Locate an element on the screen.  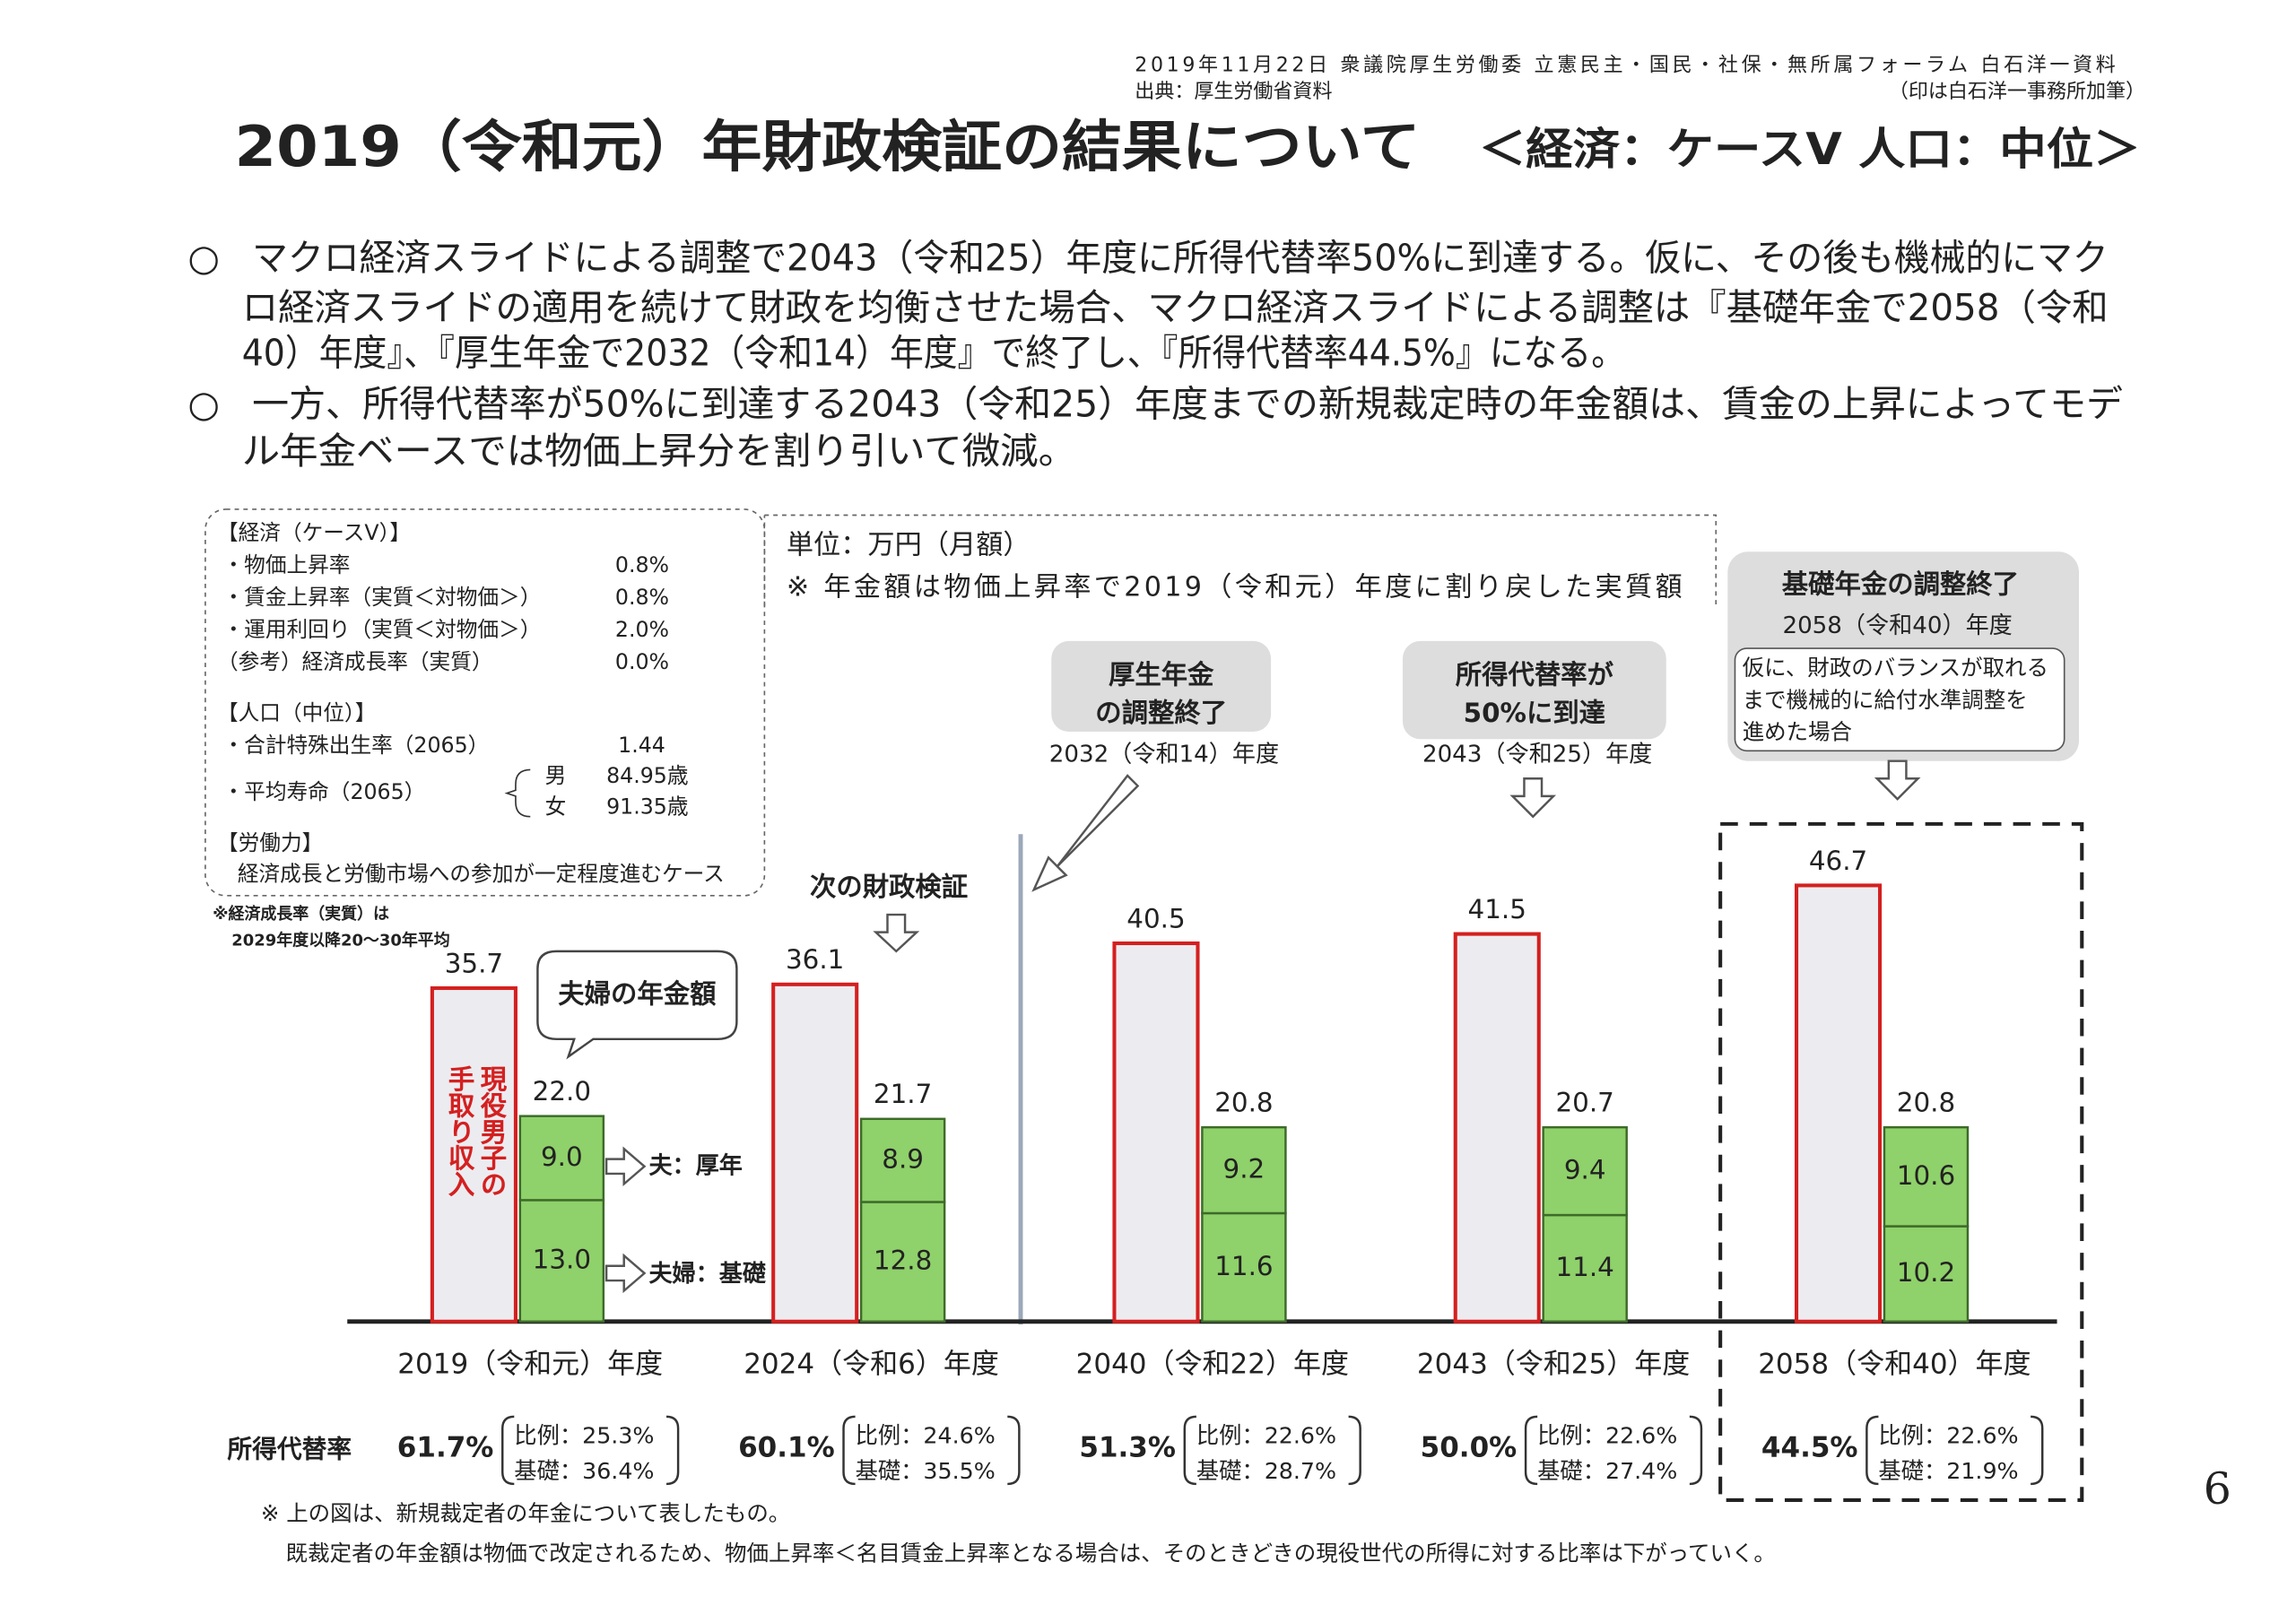
brace is located at coordinates (517, 793).